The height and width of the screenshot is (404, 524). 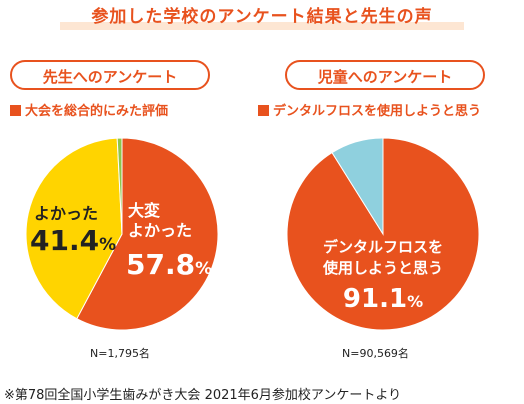 What do you see at coordinates (144, 210) in the screenshot?
I see `very-good-label-line1: 大変` at bounding box center [144, 210].